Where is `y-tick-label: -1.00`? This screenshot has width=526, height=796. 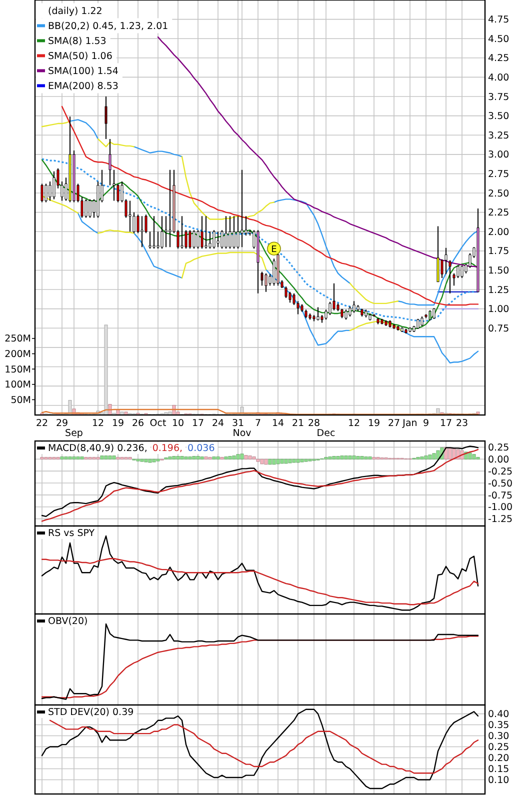 y-tick-label: -1.00 is located at coordinates (500, 508).